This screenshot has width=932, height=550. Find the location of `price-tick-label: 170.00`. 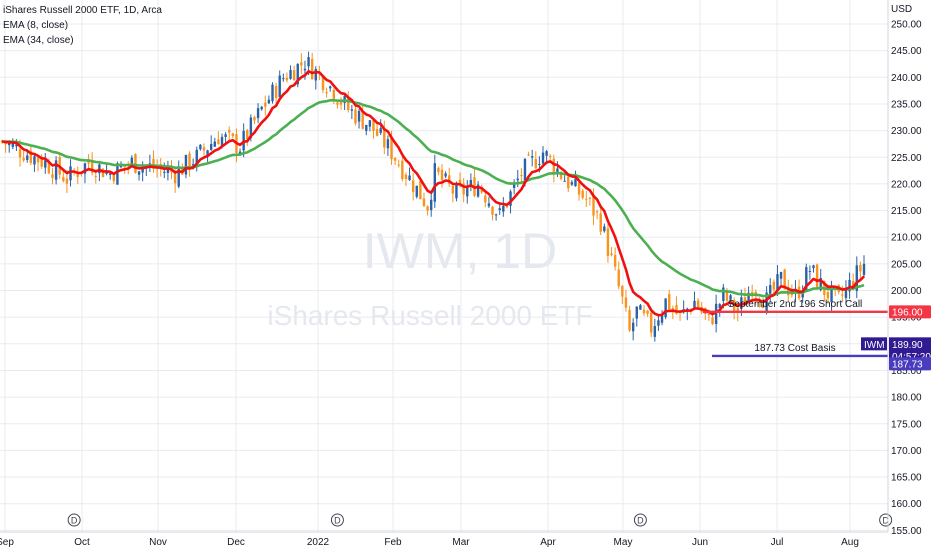

price-tick-label: 170.00 is located at coordinates (906, 451).